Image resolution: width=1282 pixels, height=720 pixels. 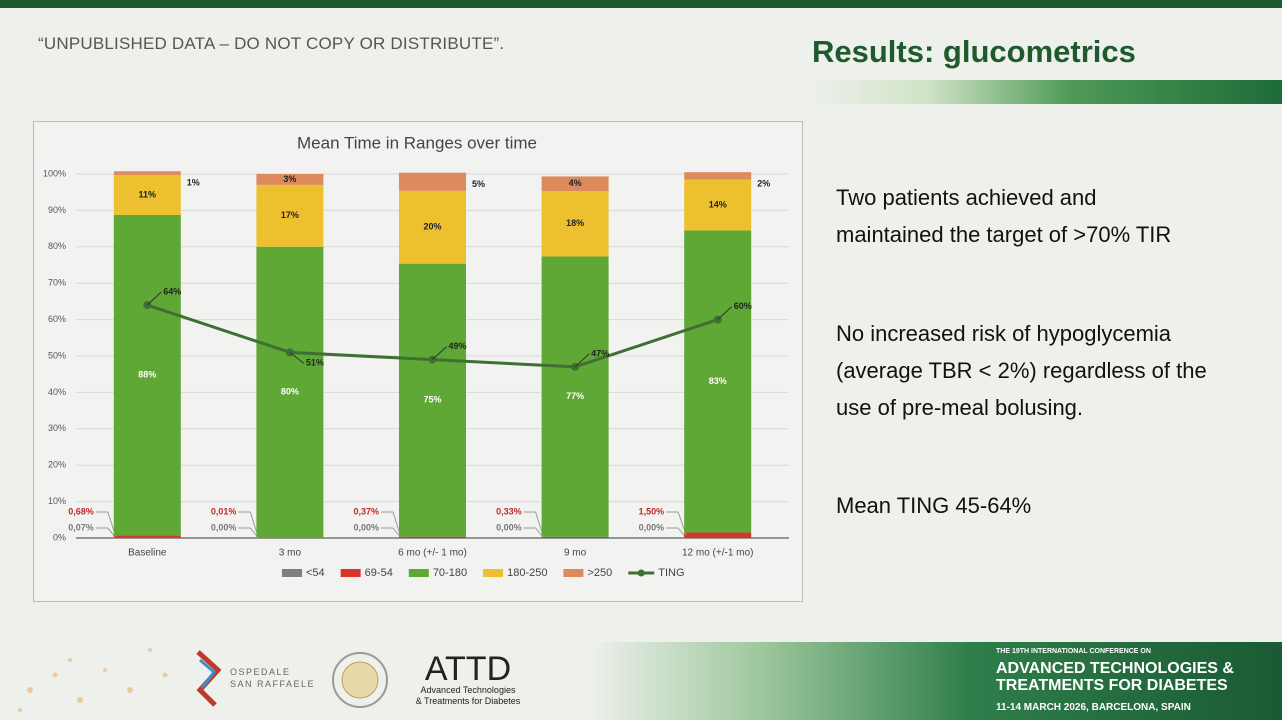 I want to click on y-tick-label: 0%, so click(x=59, y=537).